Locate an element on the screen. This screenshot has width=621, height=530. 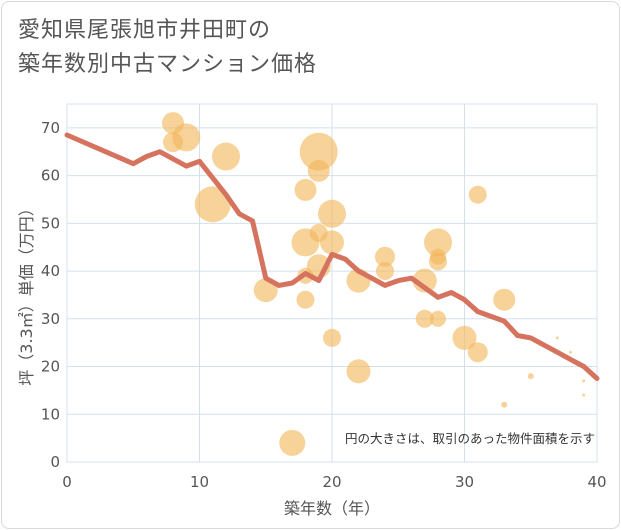
chart-title-line-2: 築年数別中古マンション価格 is located at coordinates (168, 64).